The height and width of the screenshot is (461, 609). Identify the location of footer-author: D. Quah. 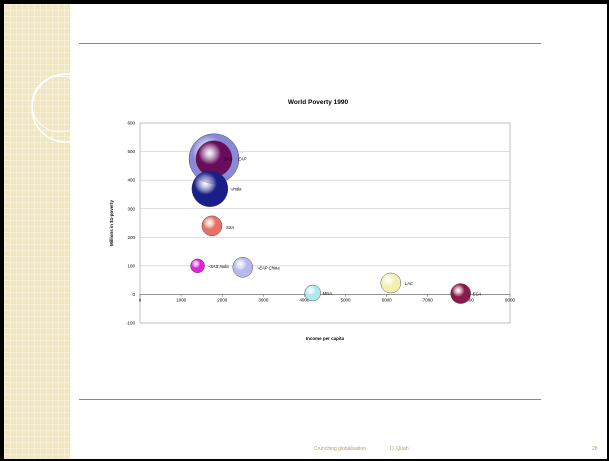
(399, 449).